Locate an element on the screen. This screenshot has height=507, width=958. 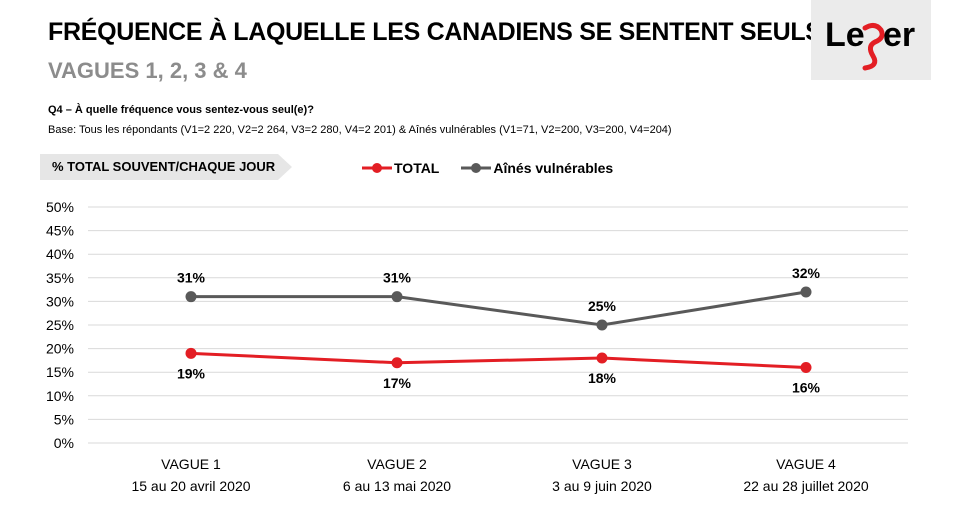
x-category-label: VAGUE 1 is located at coordinates (191, 464).